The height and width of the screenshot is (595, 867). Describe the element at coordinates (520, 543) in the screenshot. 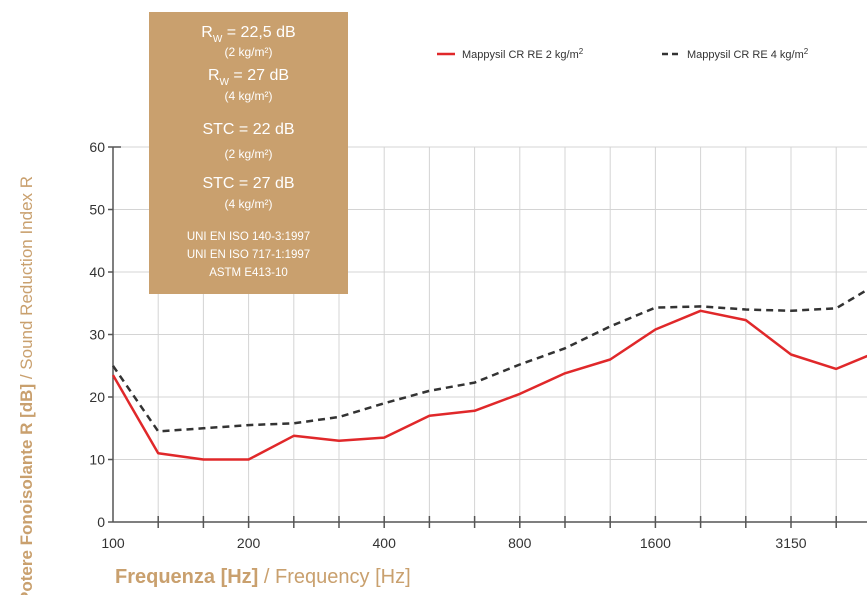

I see `x-tick-label: 800` at that location.